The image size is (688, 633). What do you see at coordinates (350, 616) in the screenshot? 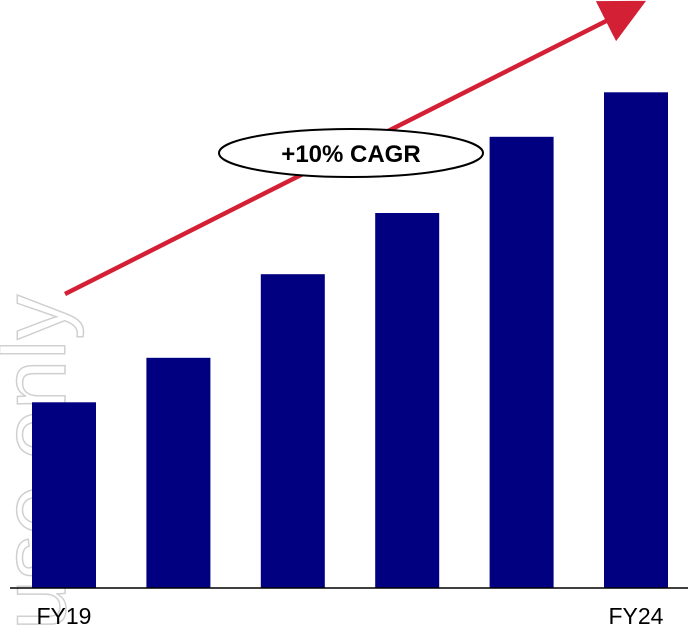
I see `x-tick-labels: FY19 FY24` at bounding box center [350, 616].